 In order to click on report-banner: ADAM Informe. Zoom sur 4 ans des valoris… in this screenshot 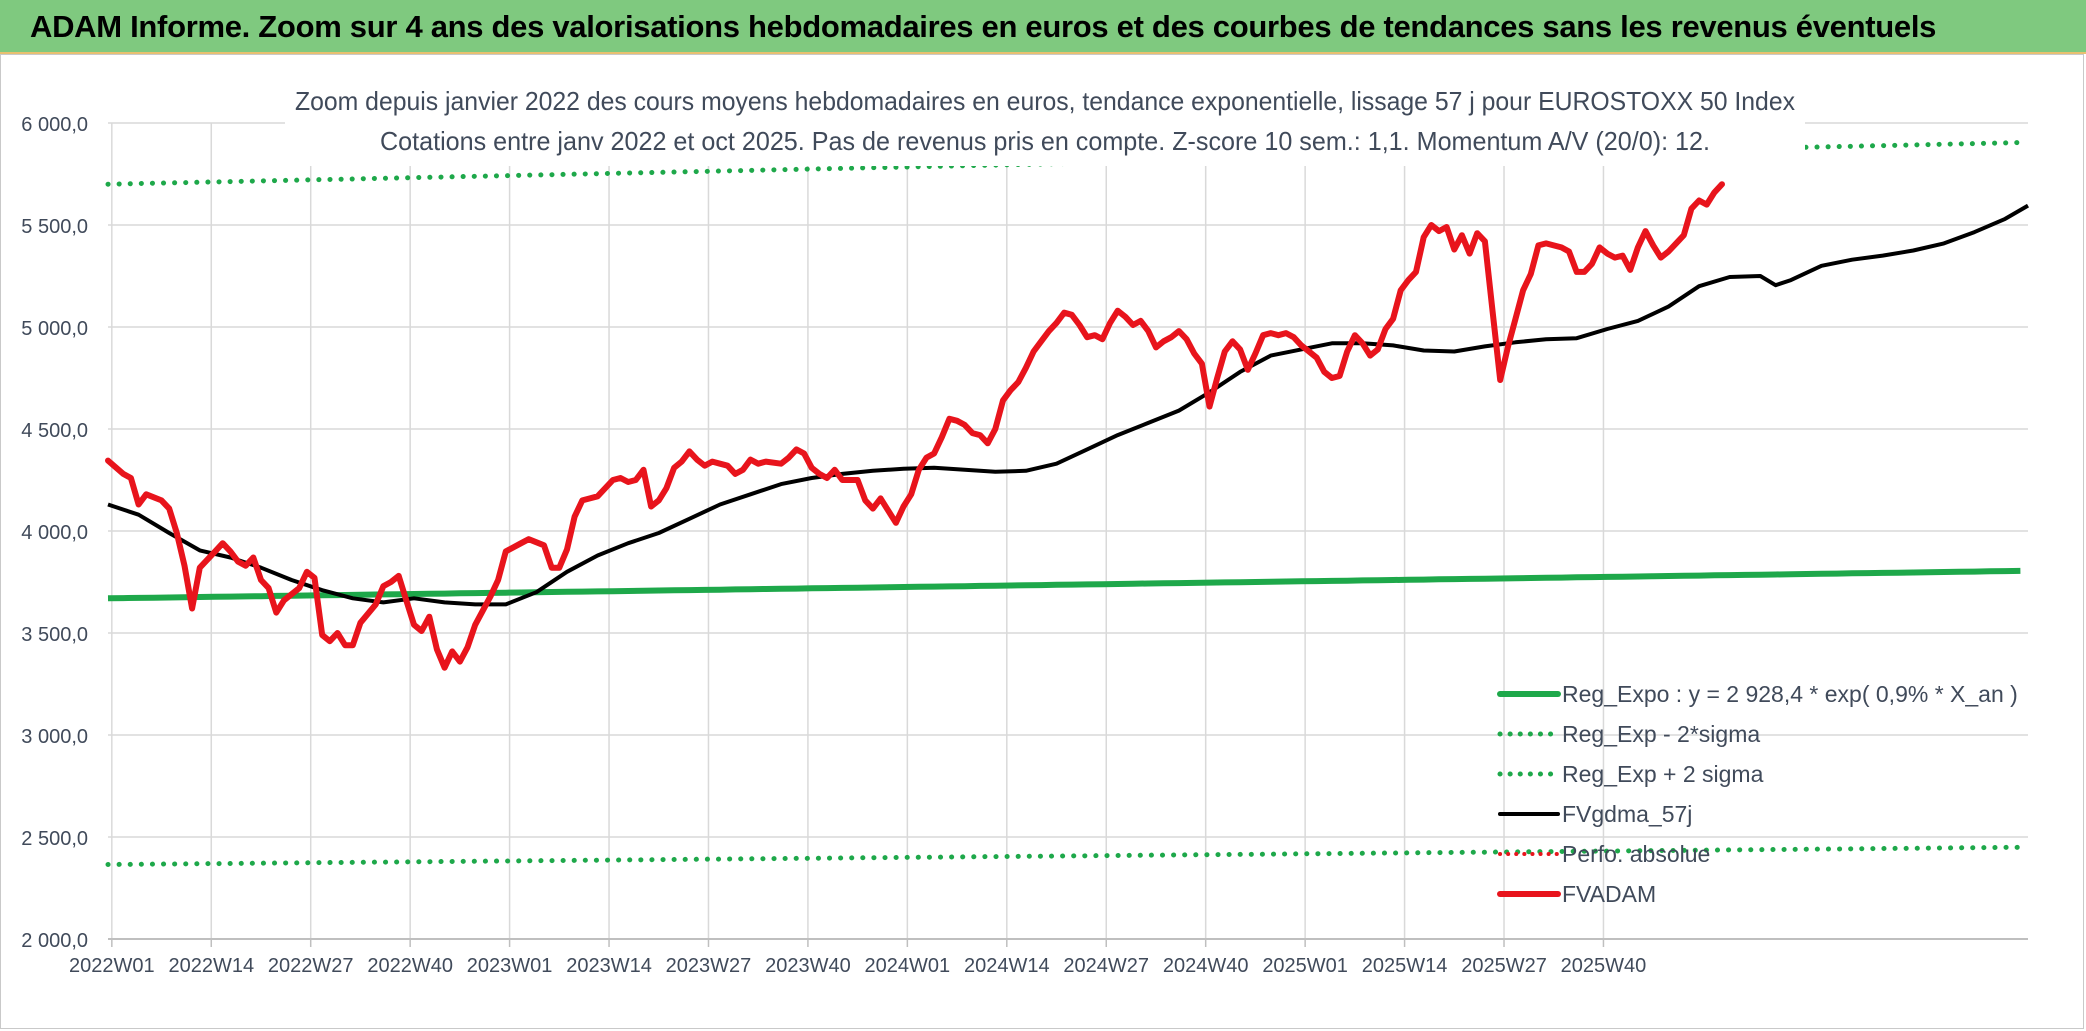, I will do `click(1043, 27)`.